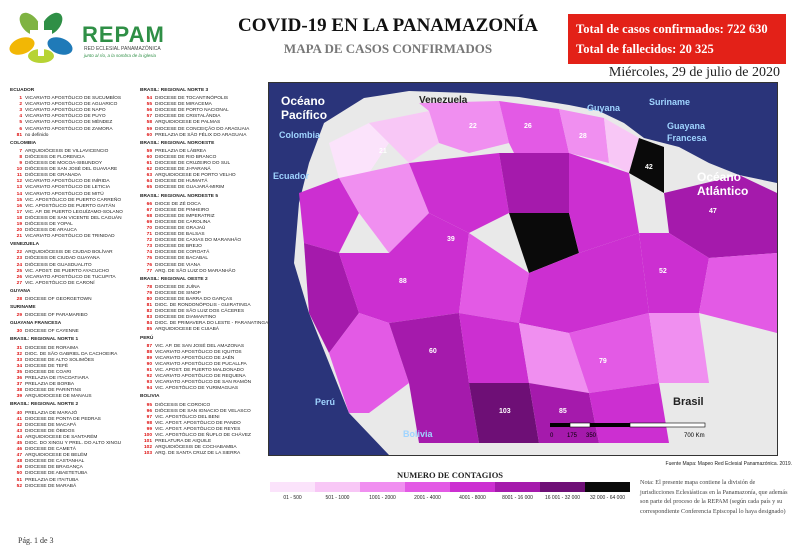 Image resolution: width=800 pixels, height=550 pixels. I want to click on legend-item-number: 12, so click(19, 182).